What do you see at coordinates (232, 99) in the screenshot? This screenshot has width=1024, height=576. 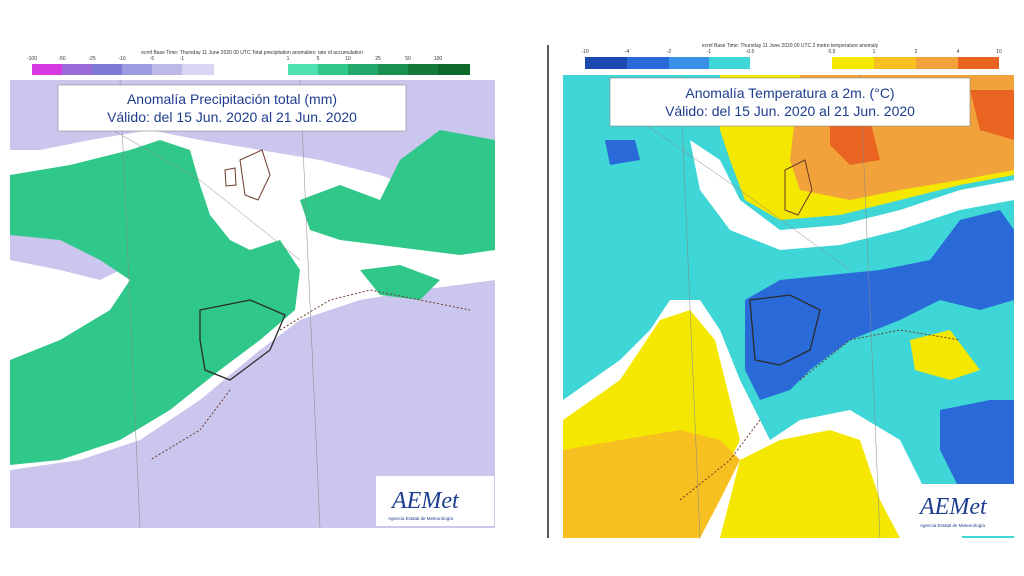 I see `map-title: Anomalía Precipitación total (mm)` at bounding box center [232, 99].